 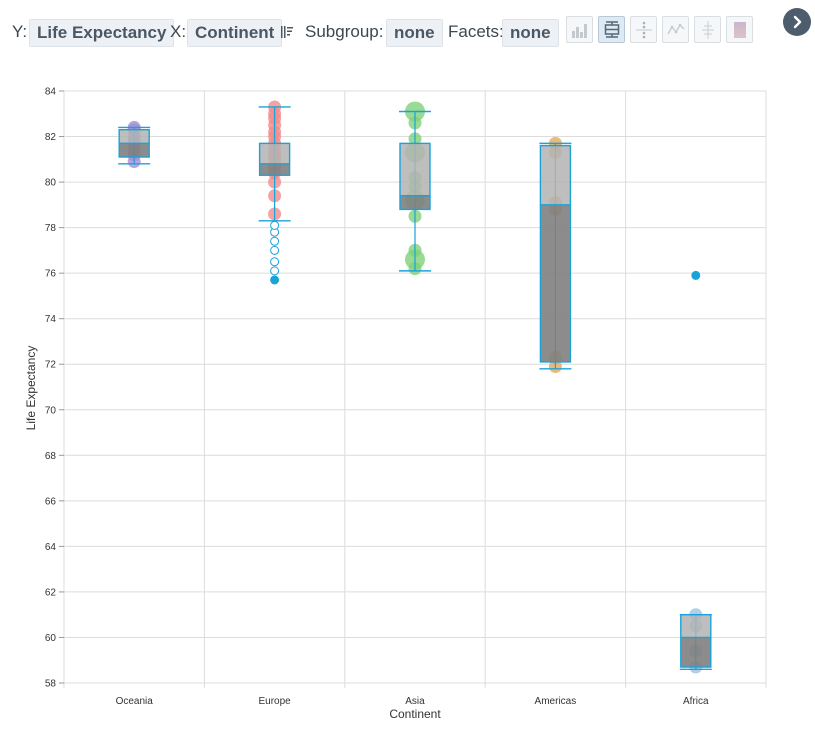 What do you see at coordinates (51, 684) in the screenshot?
I see `y-tick-label: 58` at bounding box center [51, 684].